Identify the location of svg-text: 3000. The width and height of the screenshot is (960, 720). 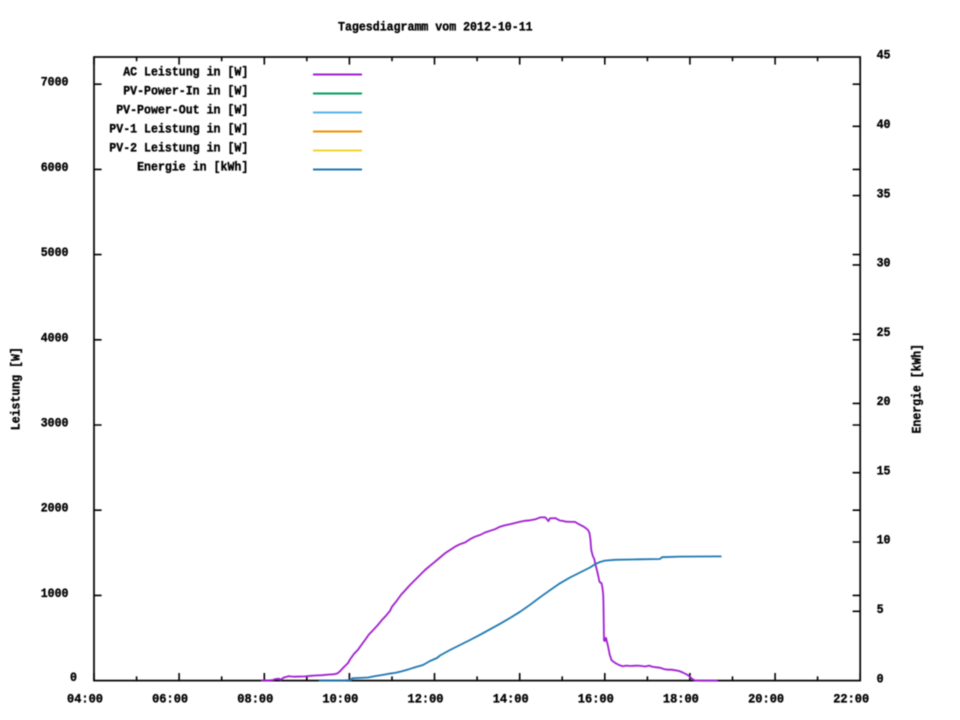
(55, 423).